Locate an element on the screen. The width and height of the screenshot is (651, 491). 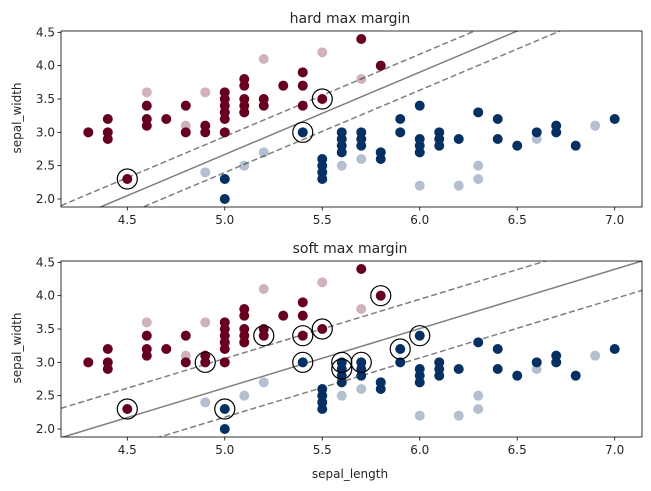
y-tick-label: 4.0 is located at coordinates (45, 296).